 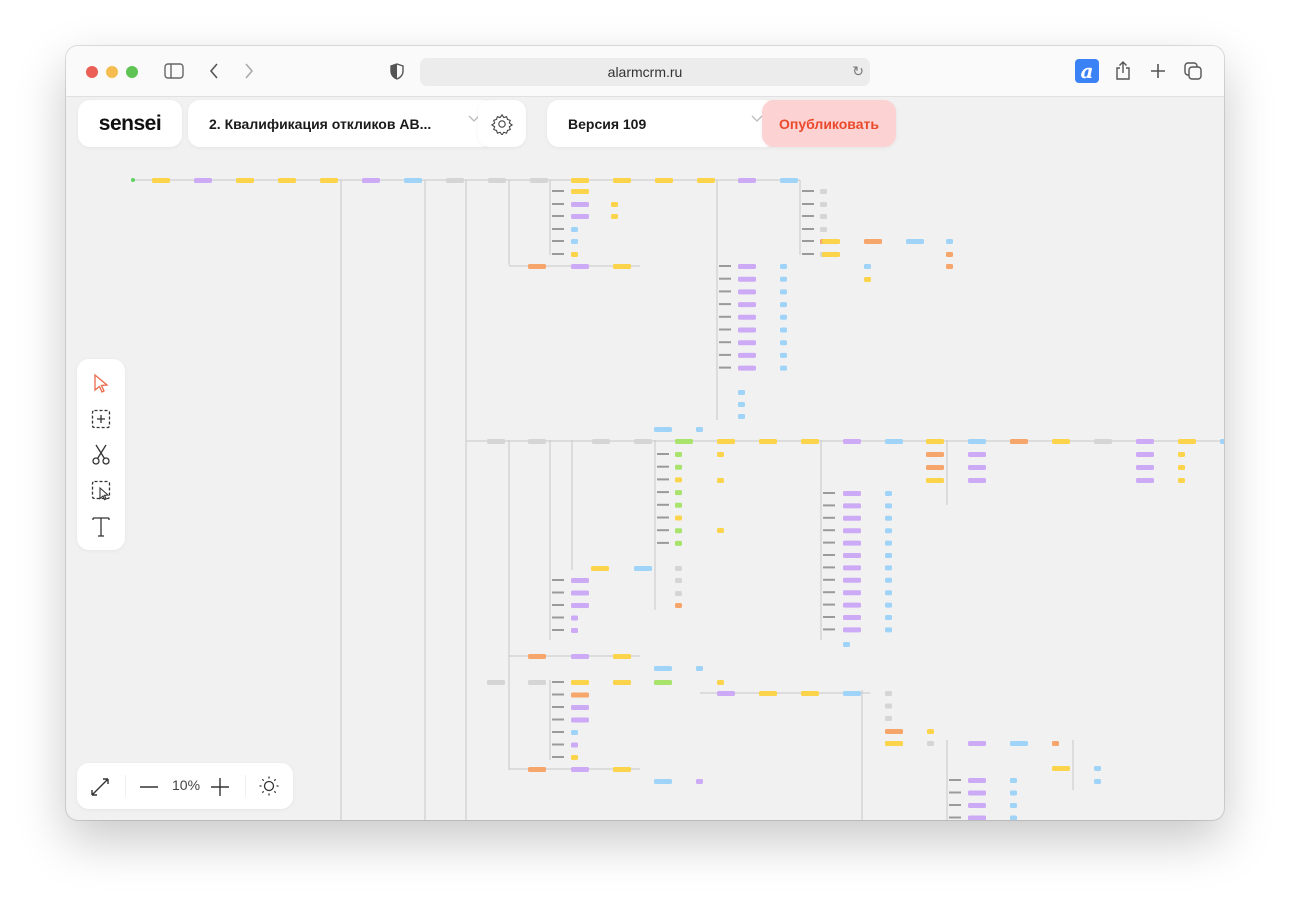 I want to click on zoom-out-button, so click(x=149, y=787).